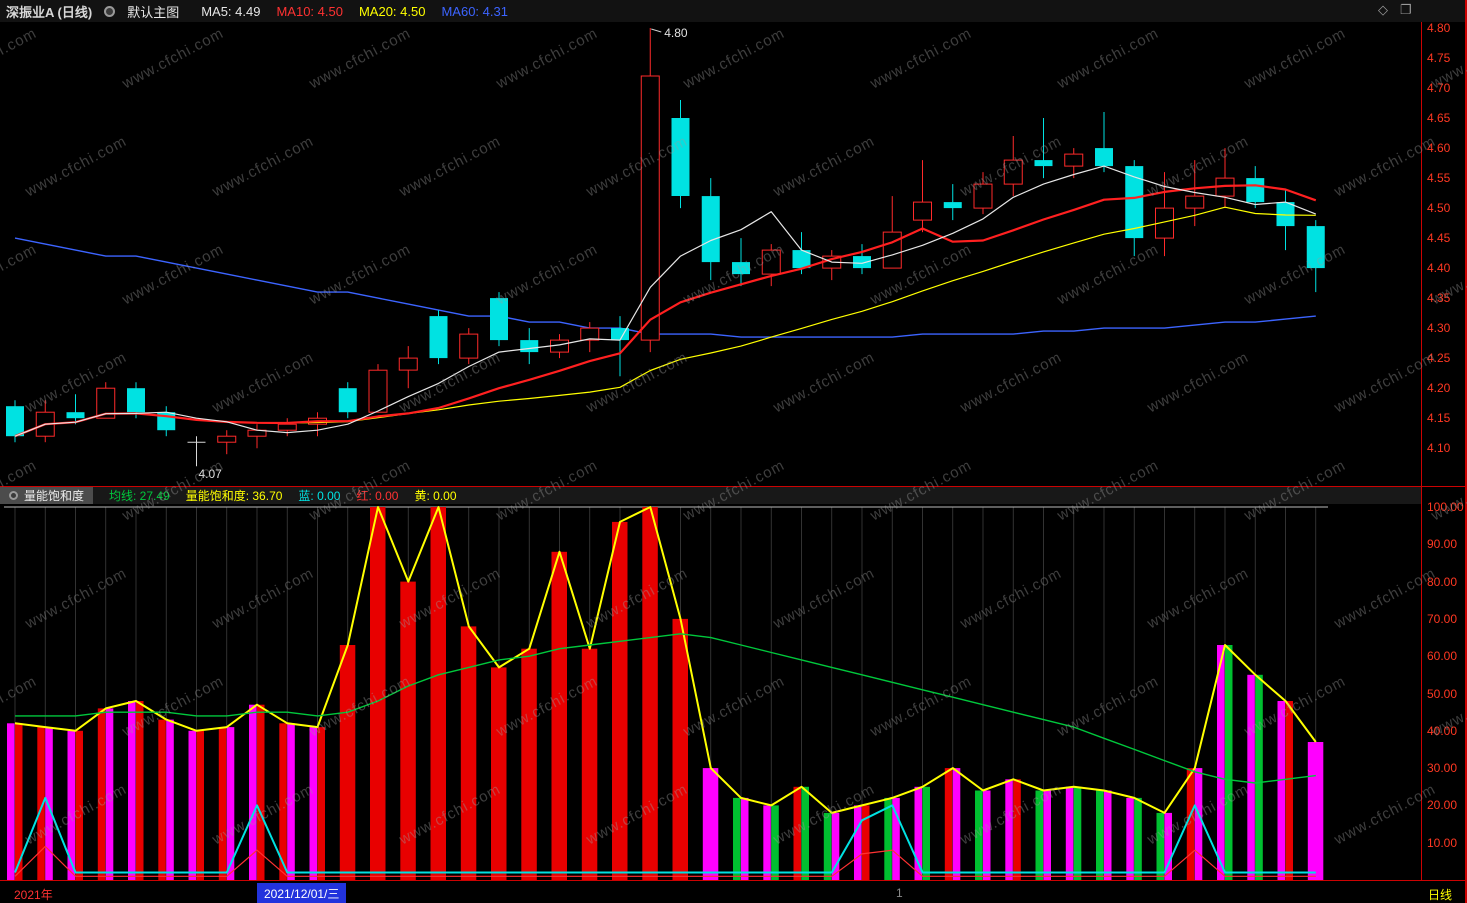  I want to click on indicator-value-yellow: 黄: 0.00, so click(435, 496).